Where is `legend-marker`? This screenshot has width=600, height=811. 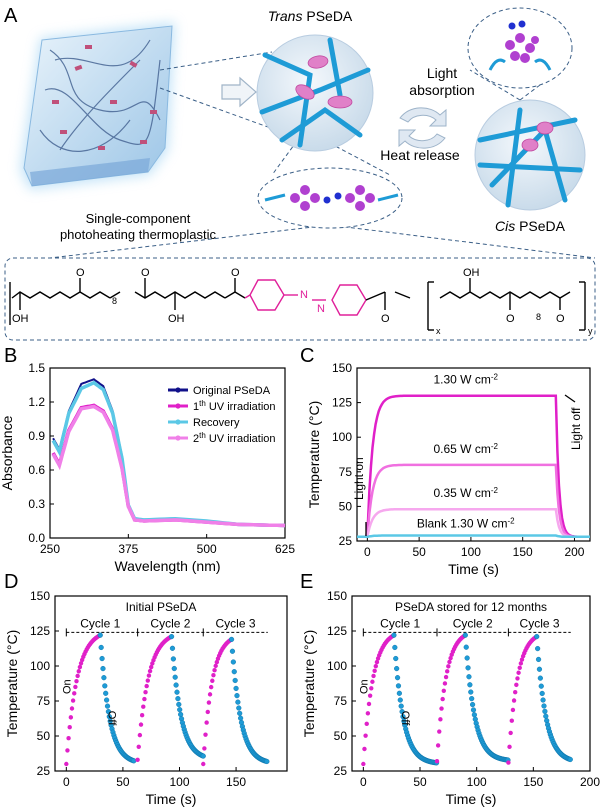 legend-marker is located at coordinates (178, 422).